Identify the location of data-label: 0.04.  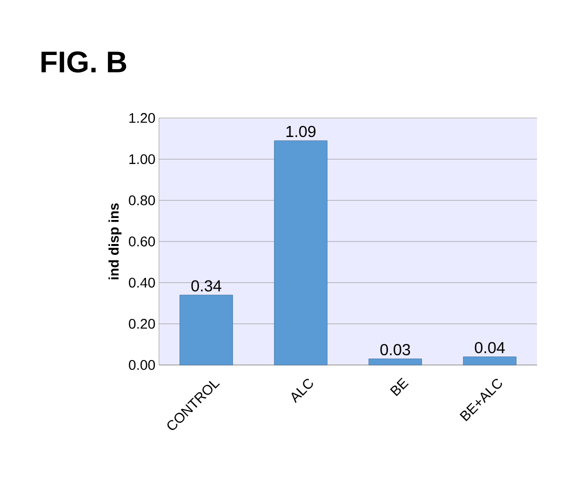
(489, 348).